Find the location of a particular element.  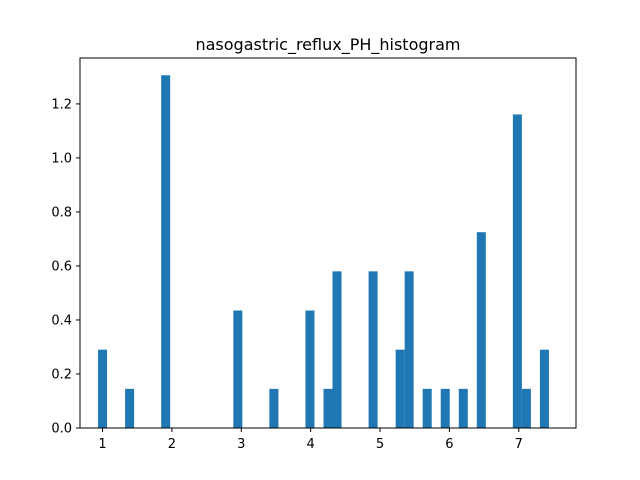

y-axis: 0.0 0.2 0.4 0.6 0.8 1.0 1.2 is located at coordinates (65, 267).